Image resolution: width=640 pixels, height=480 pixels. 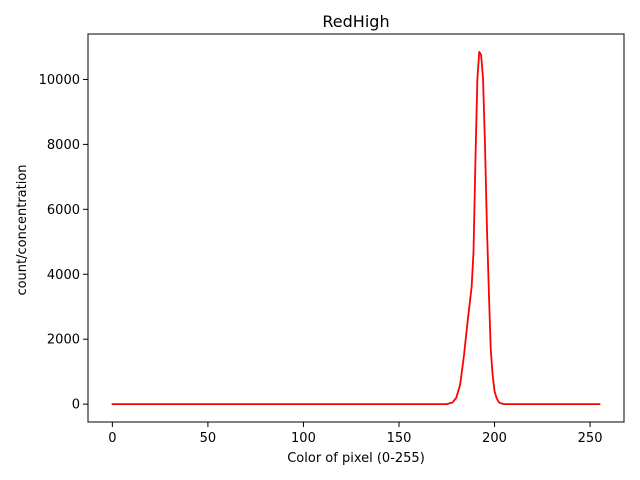 I want to click on x-tick-label: 50, so click(x=208, y=438).